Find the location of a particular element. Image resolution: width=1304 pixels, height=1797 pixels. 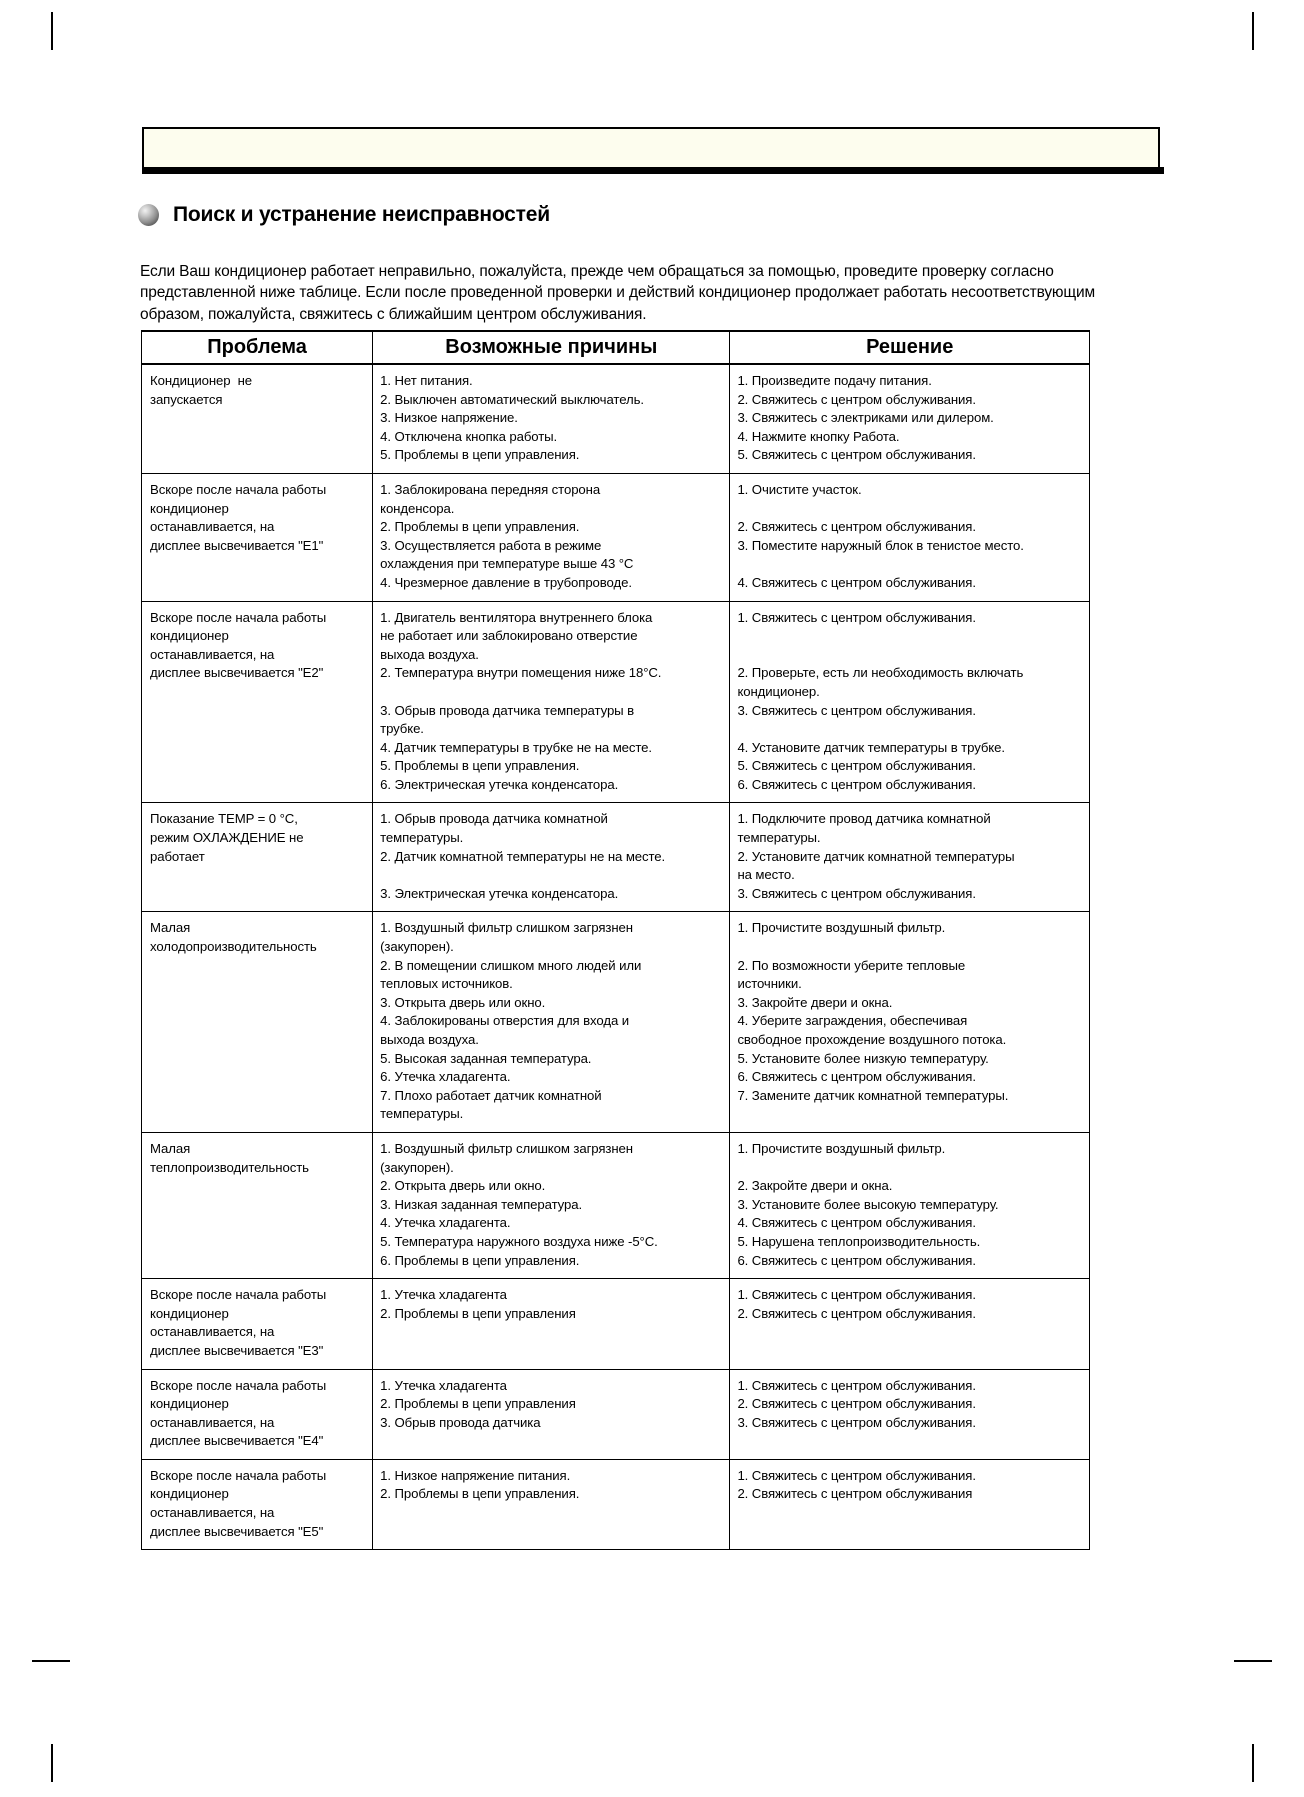

crop-mark-bottom-right is located at coordinates (1253, 1763).